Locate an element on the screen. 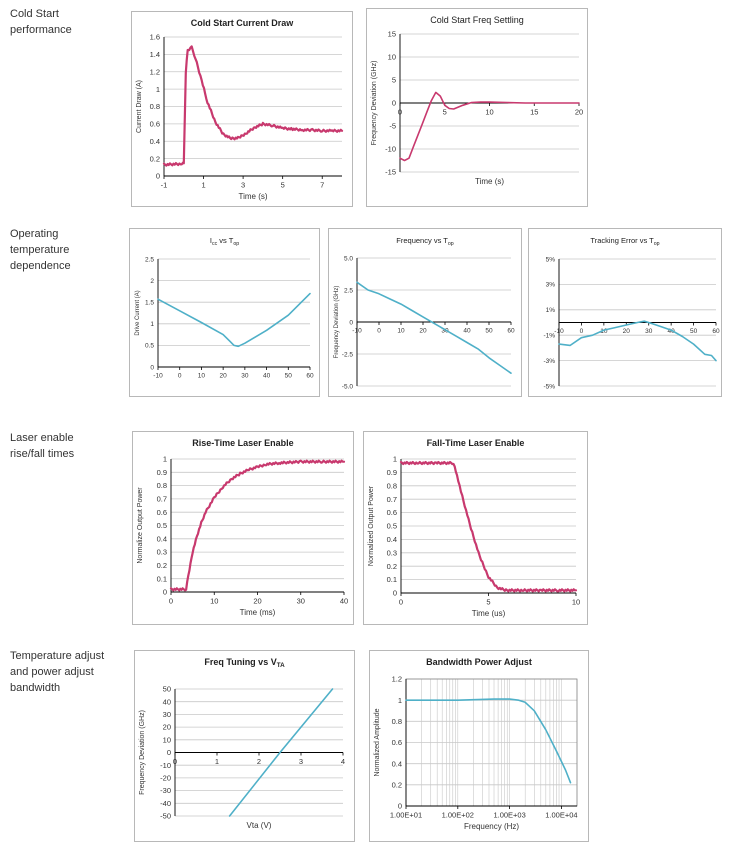  chart-title: Cold Start Current Draw is located at coordinates (243, 23).